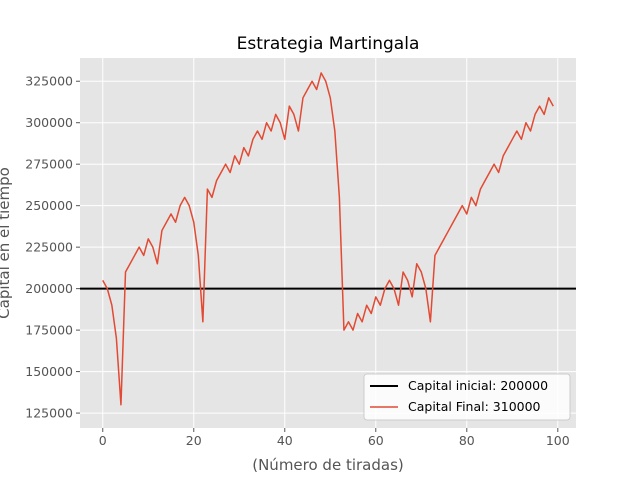  I want to click on x-tick-label: 80, so click(467, 440).